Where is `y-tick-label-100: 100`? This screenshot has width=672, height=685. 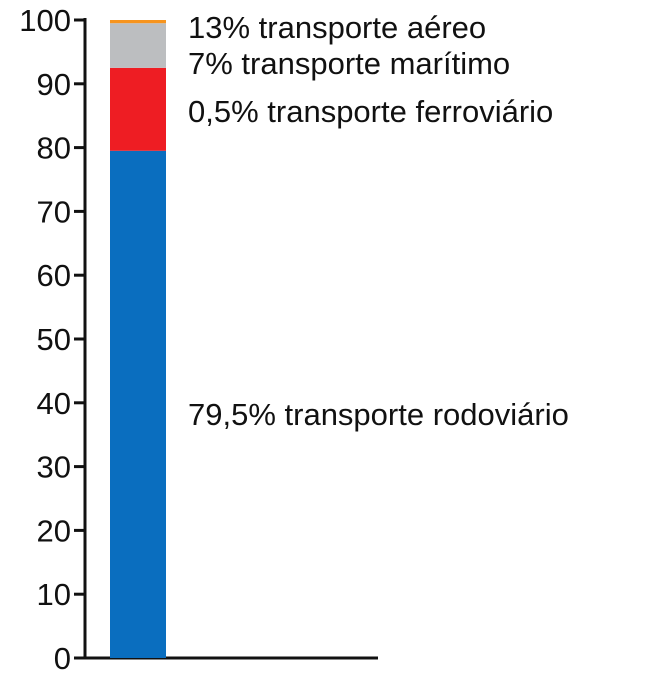 y-tick-label-100: 100 is located at coordinates (45, 20).